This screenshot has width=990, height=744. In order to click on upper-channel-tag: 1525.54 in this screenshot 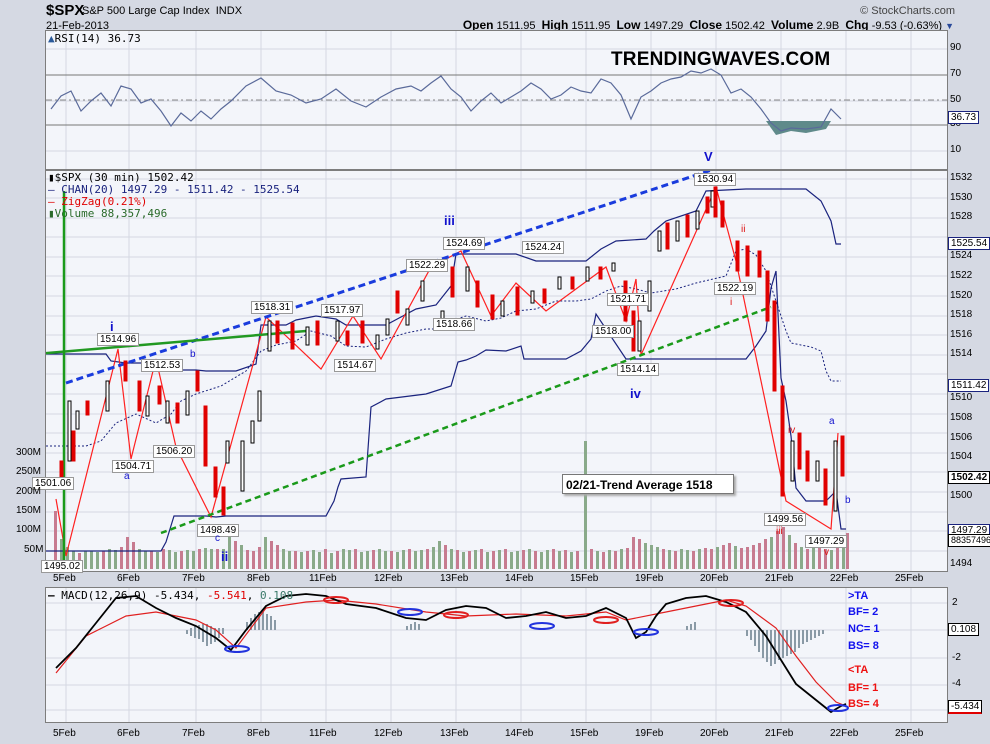, I will do `click(969, 243)`.